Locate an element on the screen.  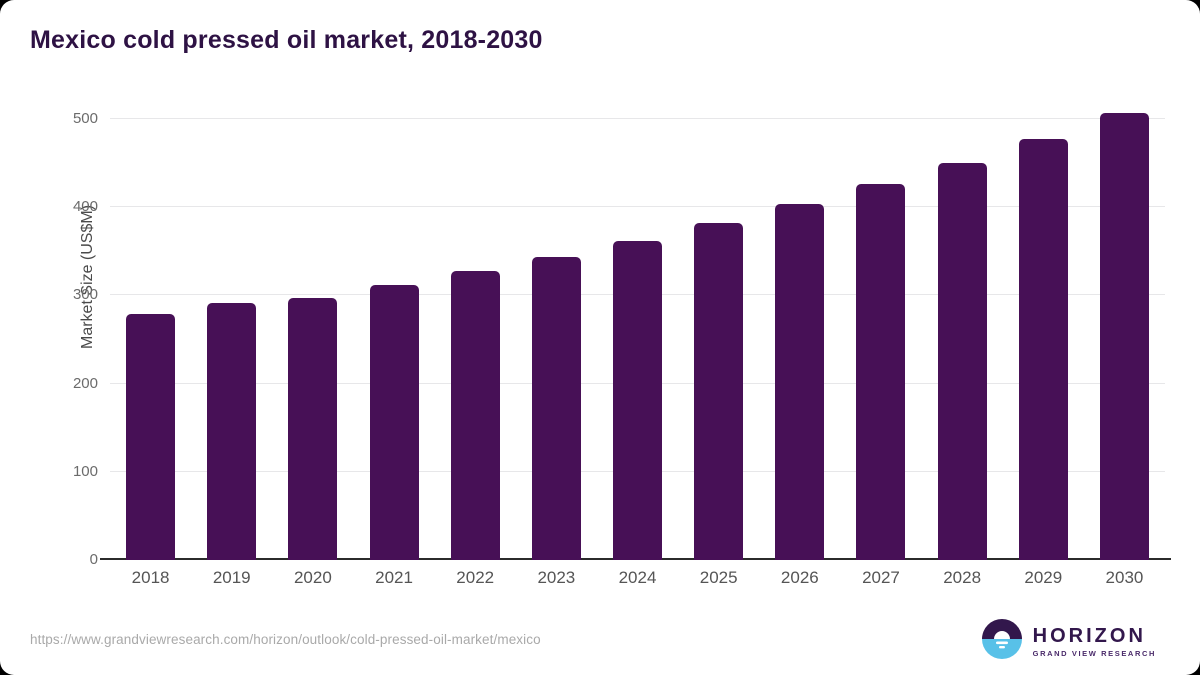
bar-slot-2018 is located at coordinates (150, 332).